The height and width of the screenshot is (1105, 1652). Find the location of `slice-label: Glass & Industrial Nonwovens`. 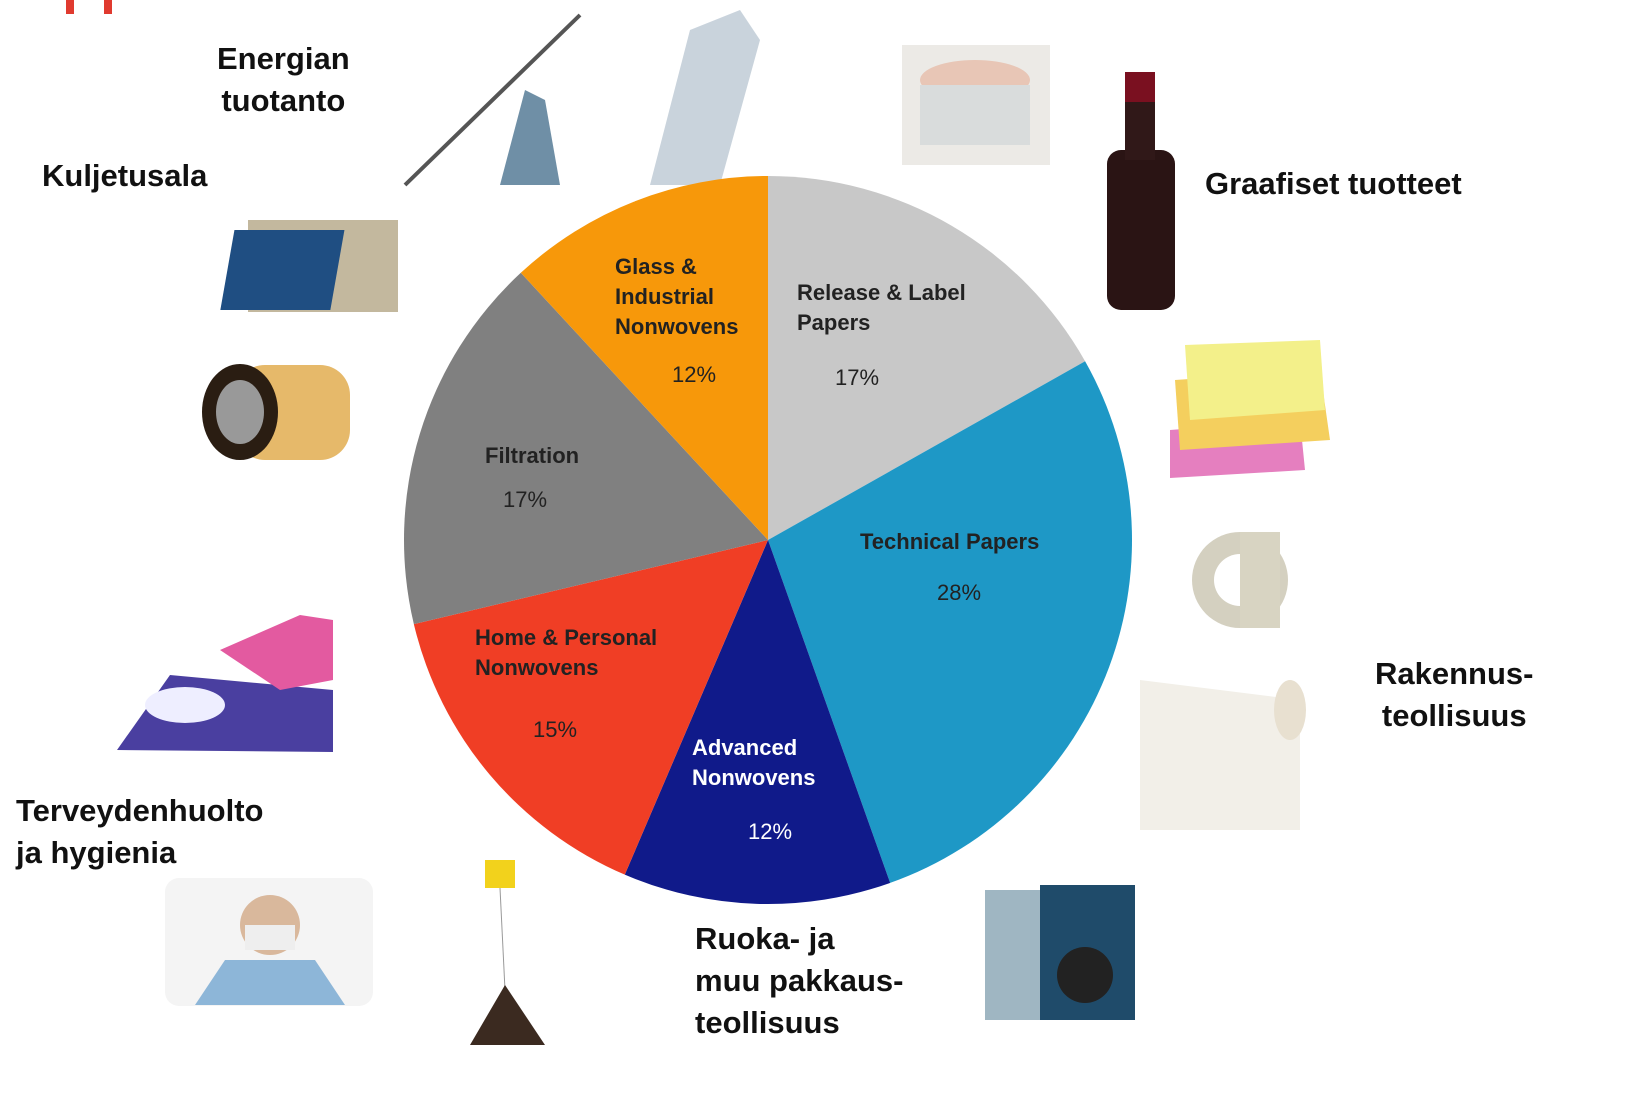

slice-label: Glass & Industrial Nonwovens is located at coordinates (677, 296).